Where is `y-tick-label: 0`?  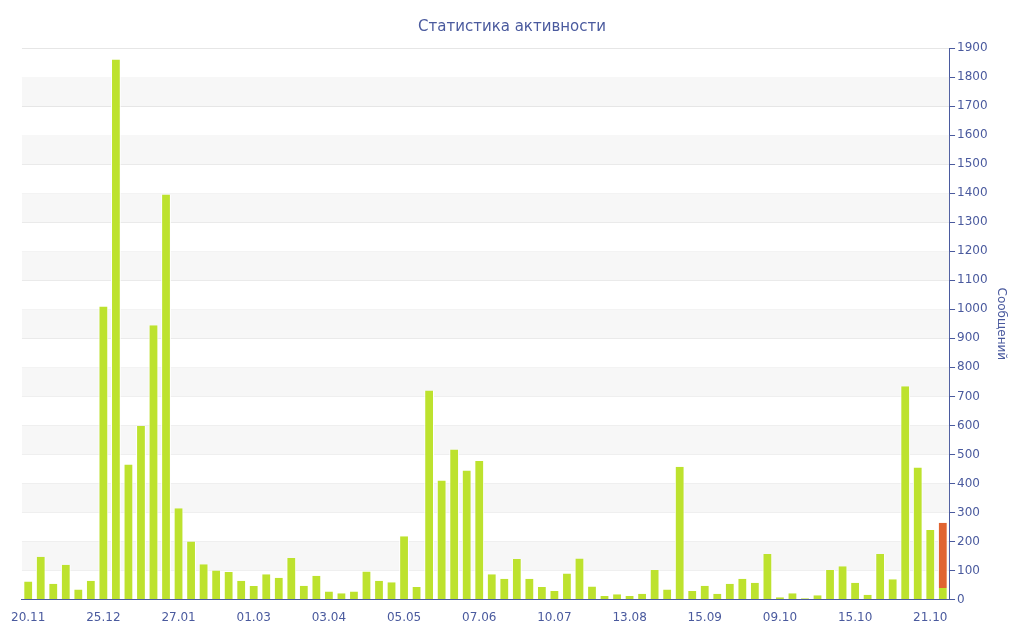 y-tick-label: 0 is located at coordinates (961, 598).